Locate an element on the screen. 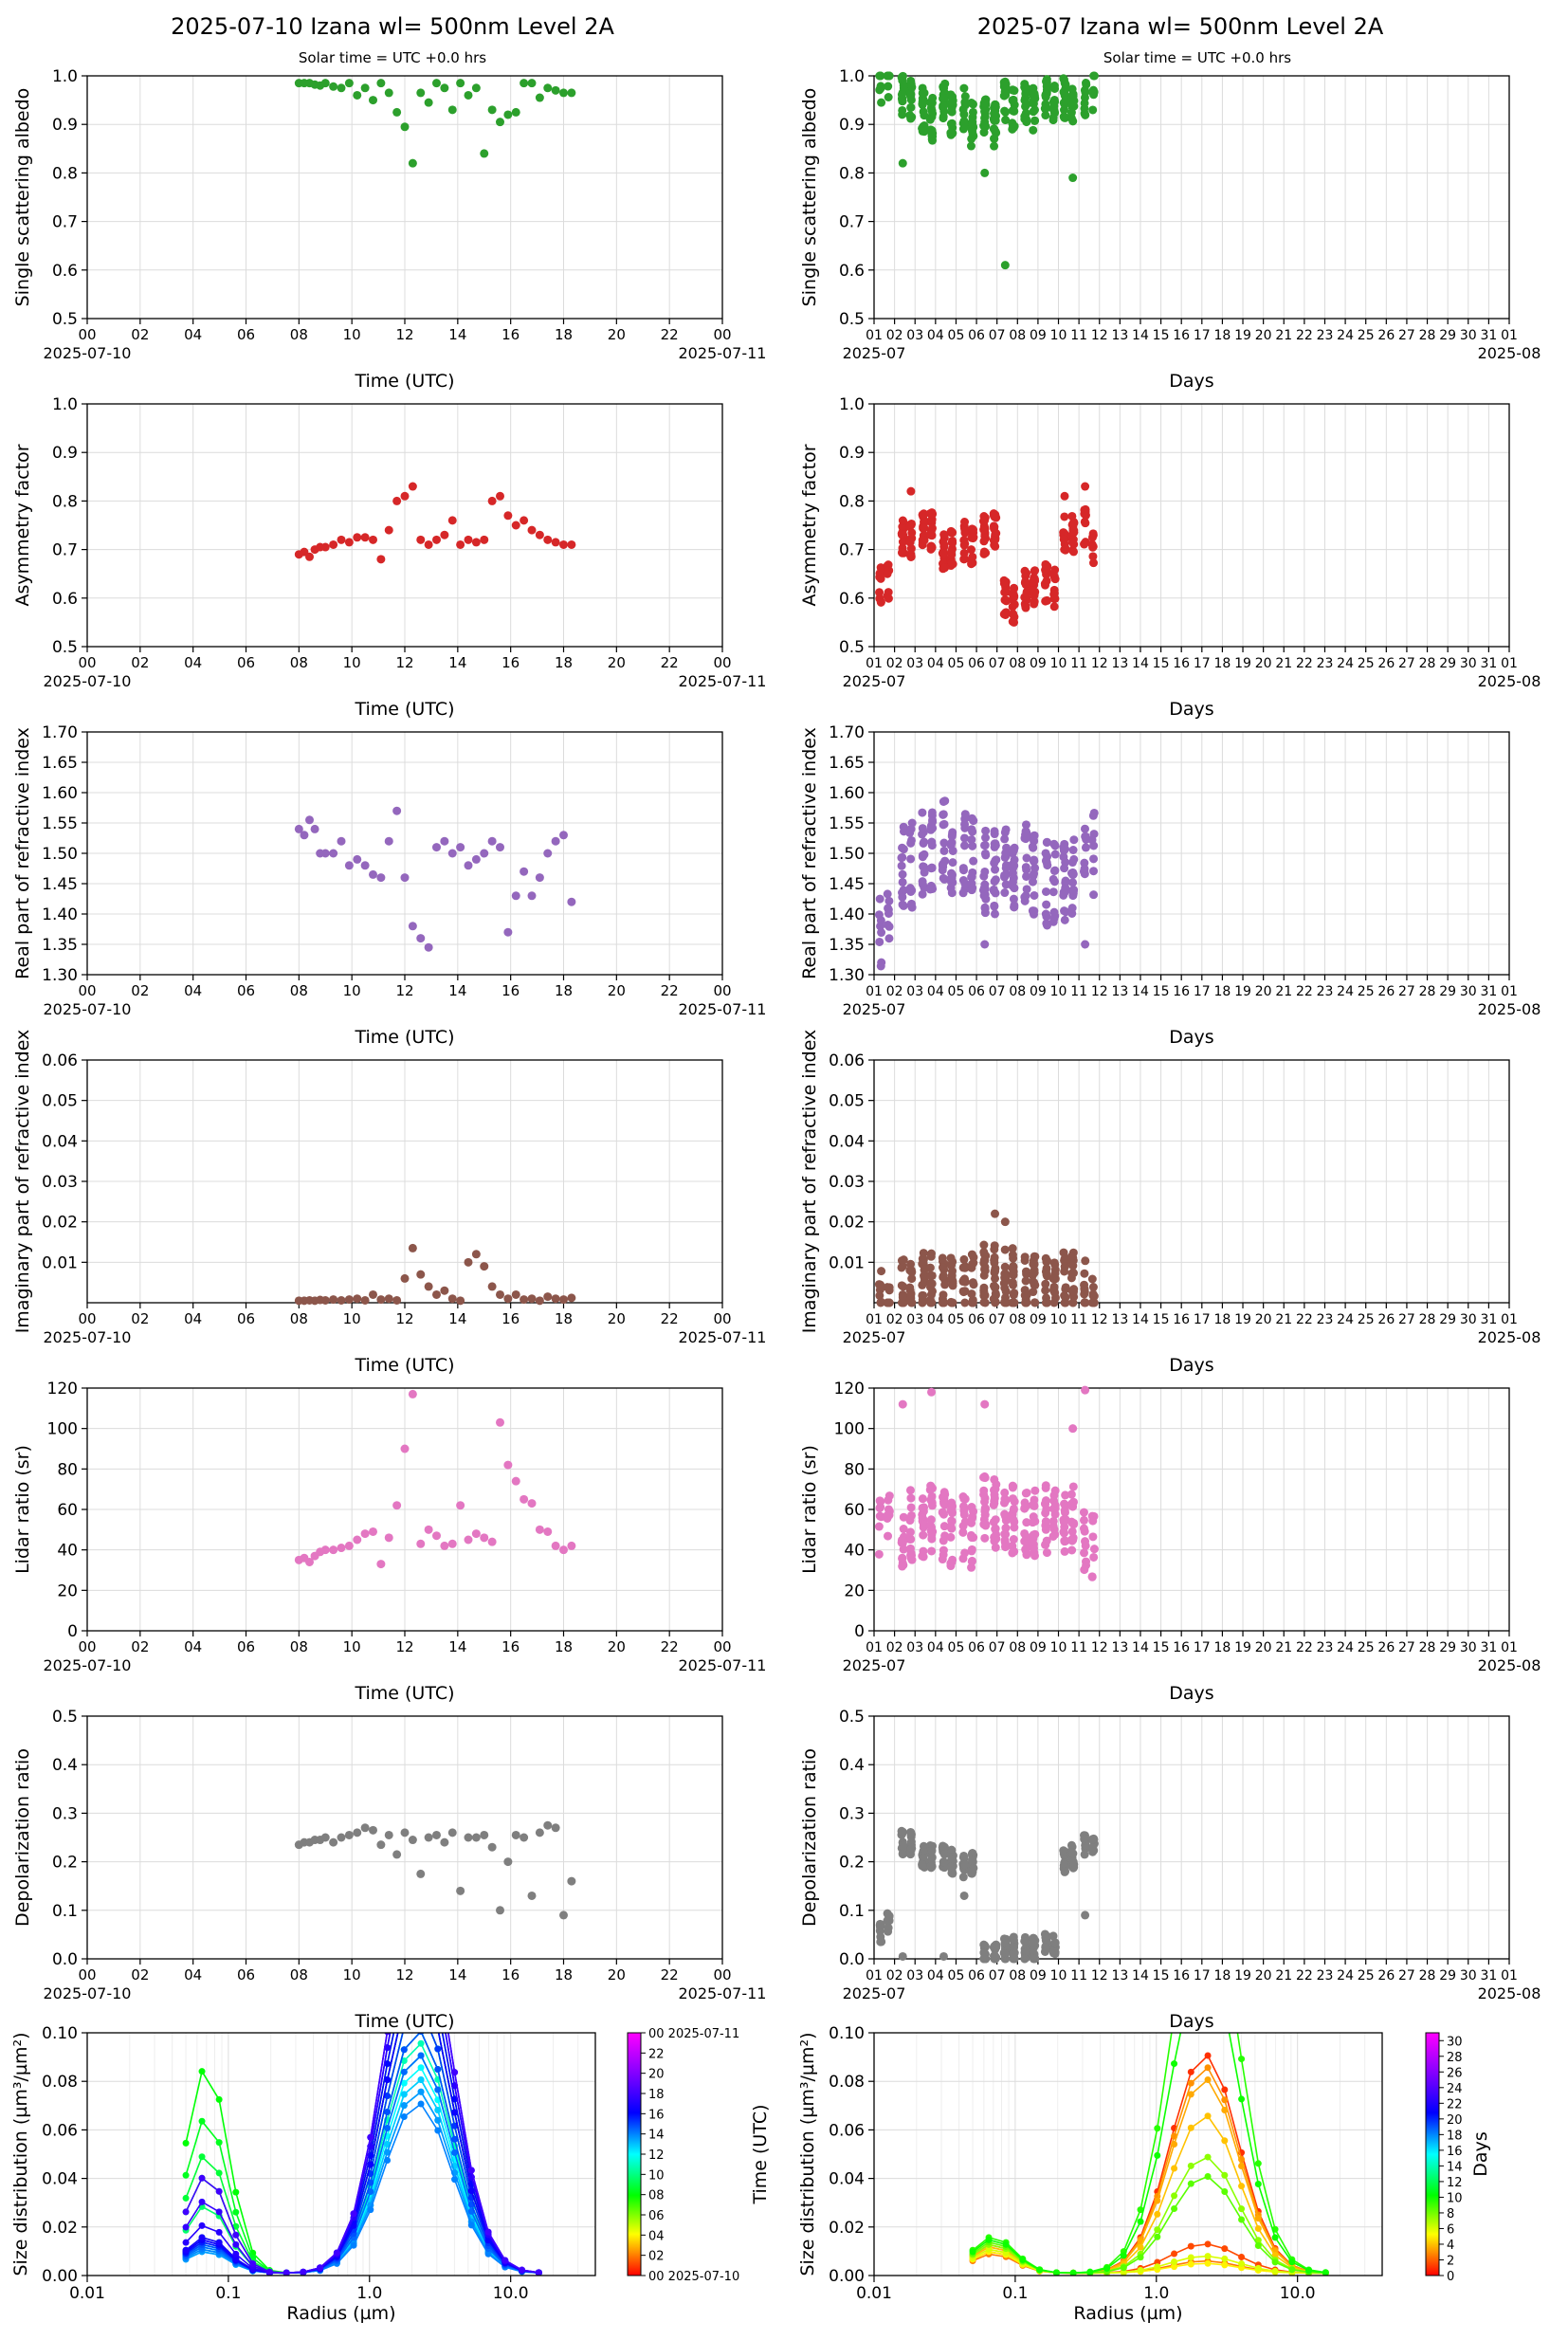 The width and height of the screenshot is (1568, 2340). y-axis-label: Lidar ratio (sr) is located at coordinates (22, 1509).